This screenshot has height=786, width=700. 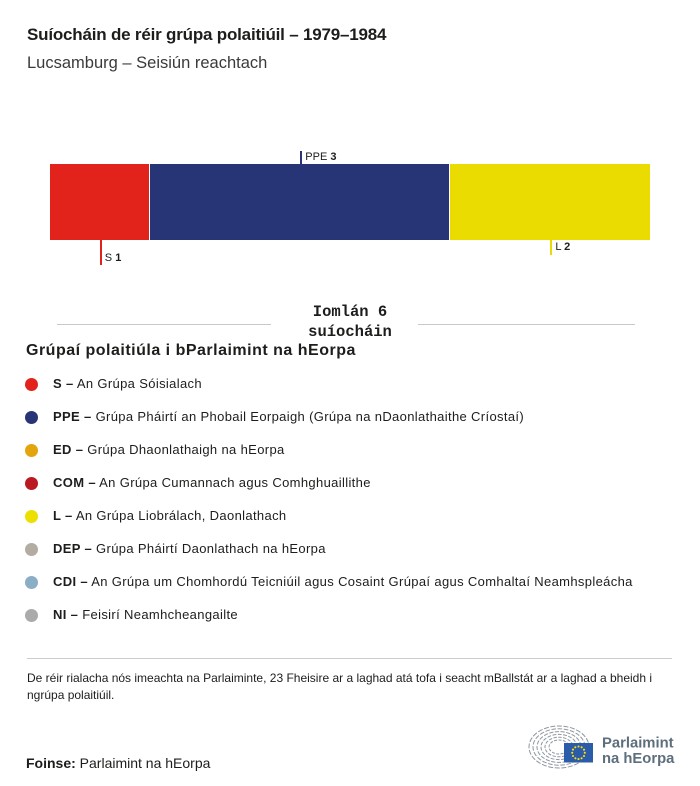 What do you see at coordinates (638, 744) in the screenshot?
I see `svg-text: Parlaimint` at bounding box center [638, 744].